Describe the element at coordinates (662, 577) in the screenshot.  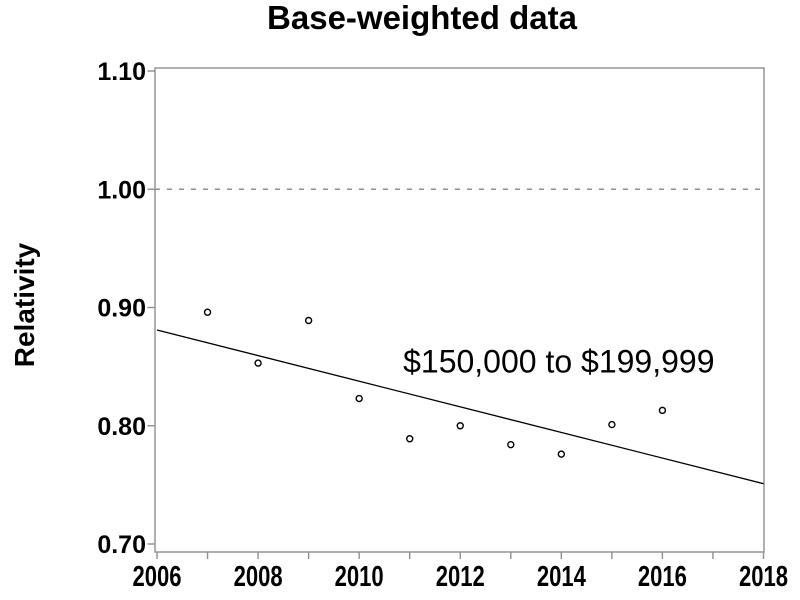
I see `x-tick-label: 2016` at that location.